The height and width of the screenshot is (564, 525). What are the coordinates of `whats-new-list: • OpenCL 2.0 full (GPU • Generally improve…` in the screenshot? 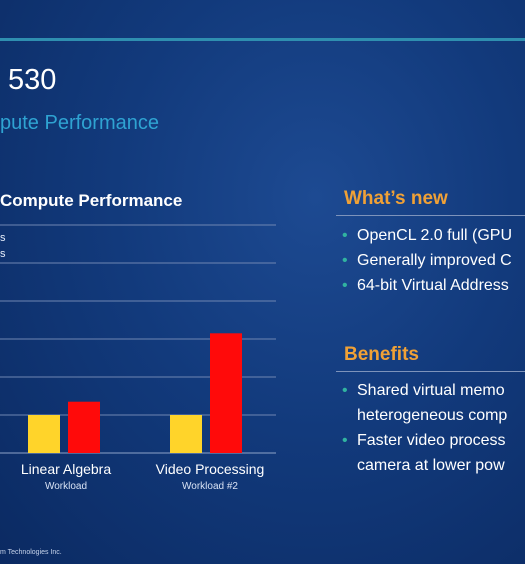 It's located at (427, 260).